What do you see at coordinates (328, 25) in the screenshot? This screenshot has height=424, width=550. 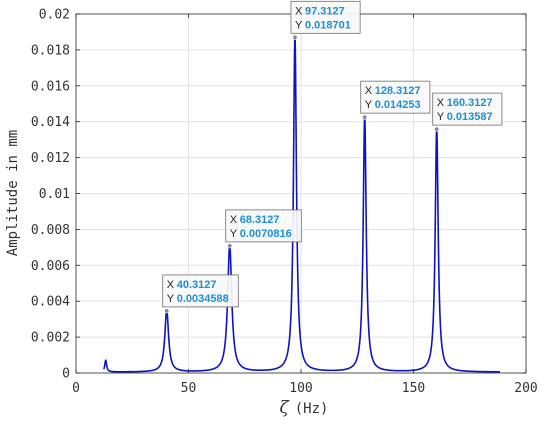 I see `datatip-y-value: 0.018701` at bounding box center [328, 25].